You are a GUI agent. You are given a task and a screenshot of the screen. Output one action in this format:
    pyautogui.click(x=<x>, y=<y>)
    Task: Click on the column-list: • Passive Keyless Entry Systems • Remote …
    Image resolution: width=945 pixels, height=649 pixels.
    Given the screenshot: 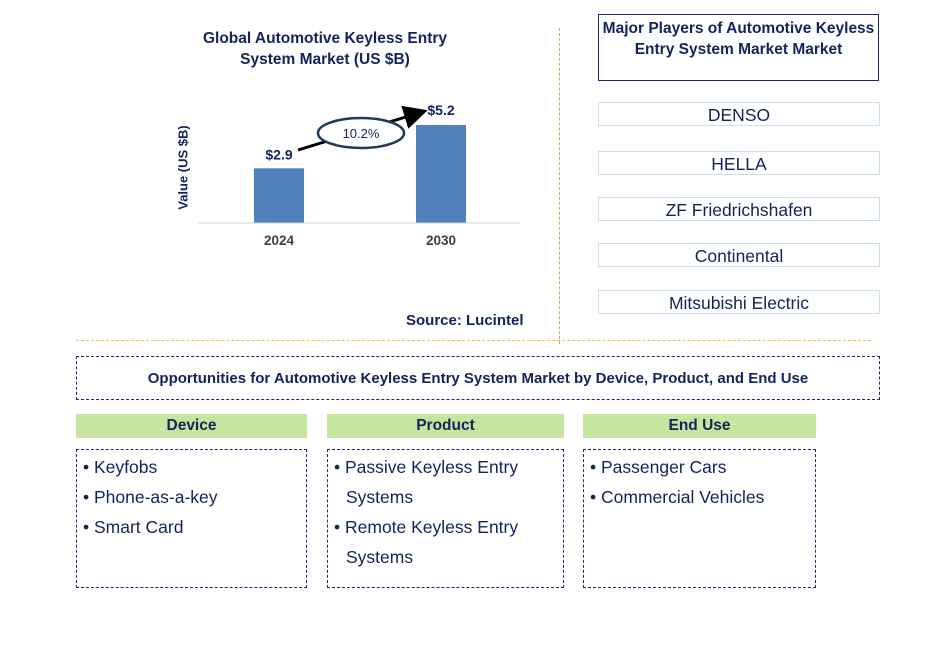 What is the action you would take?
    pyautogui.click(x=445, y=518)
    